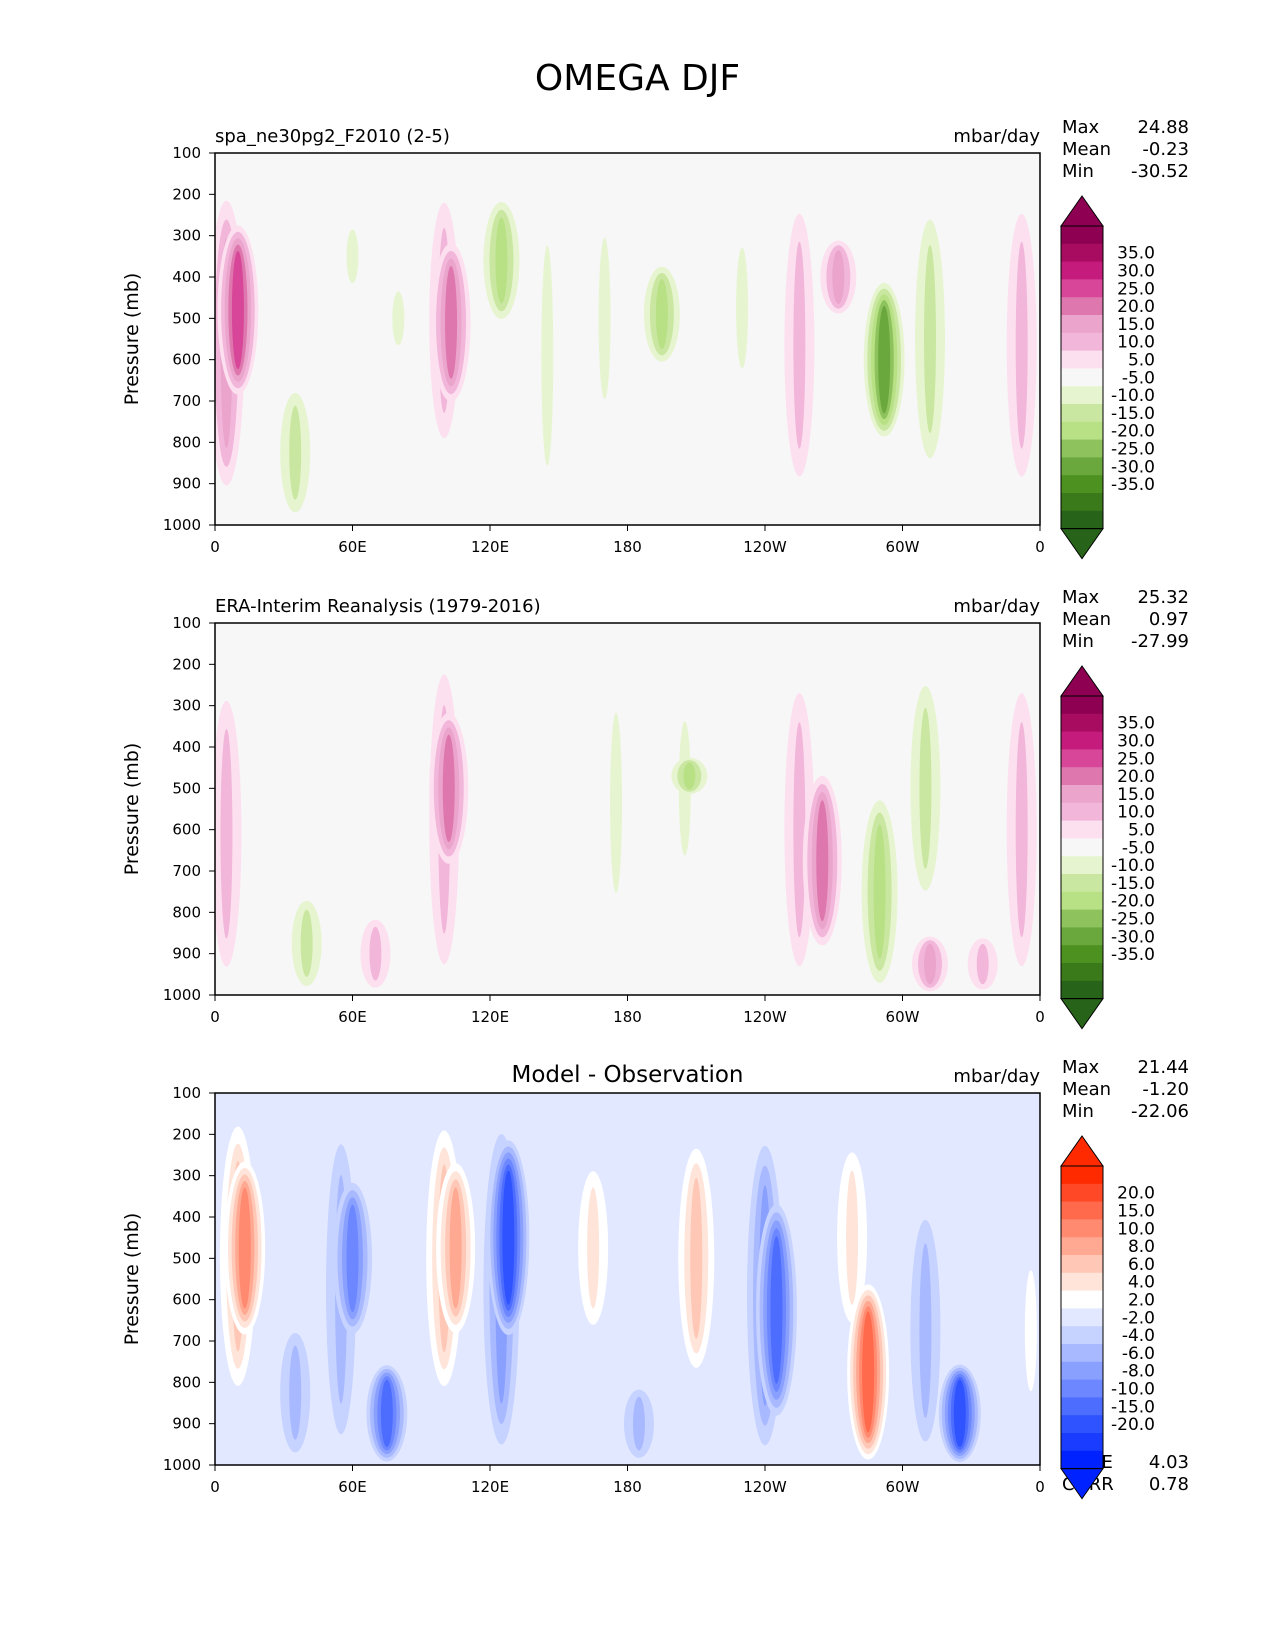  I want to click on y-tick-label: 200, so click(186, 194).